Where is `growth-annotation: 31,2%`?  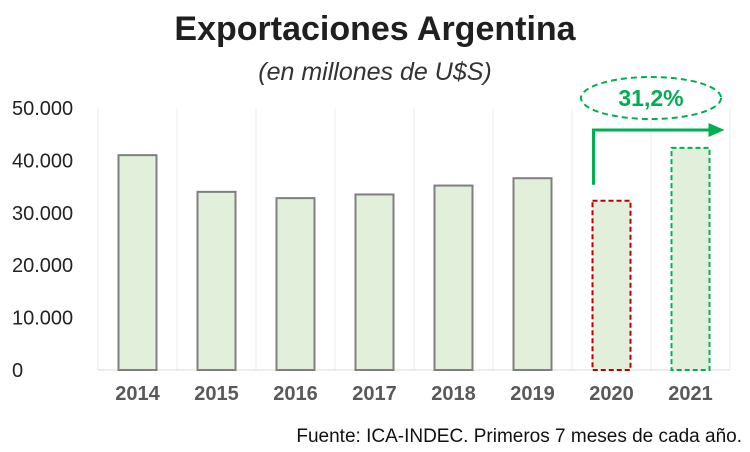
growth-annotation: 31,2% is located at coordinates (652, 130).